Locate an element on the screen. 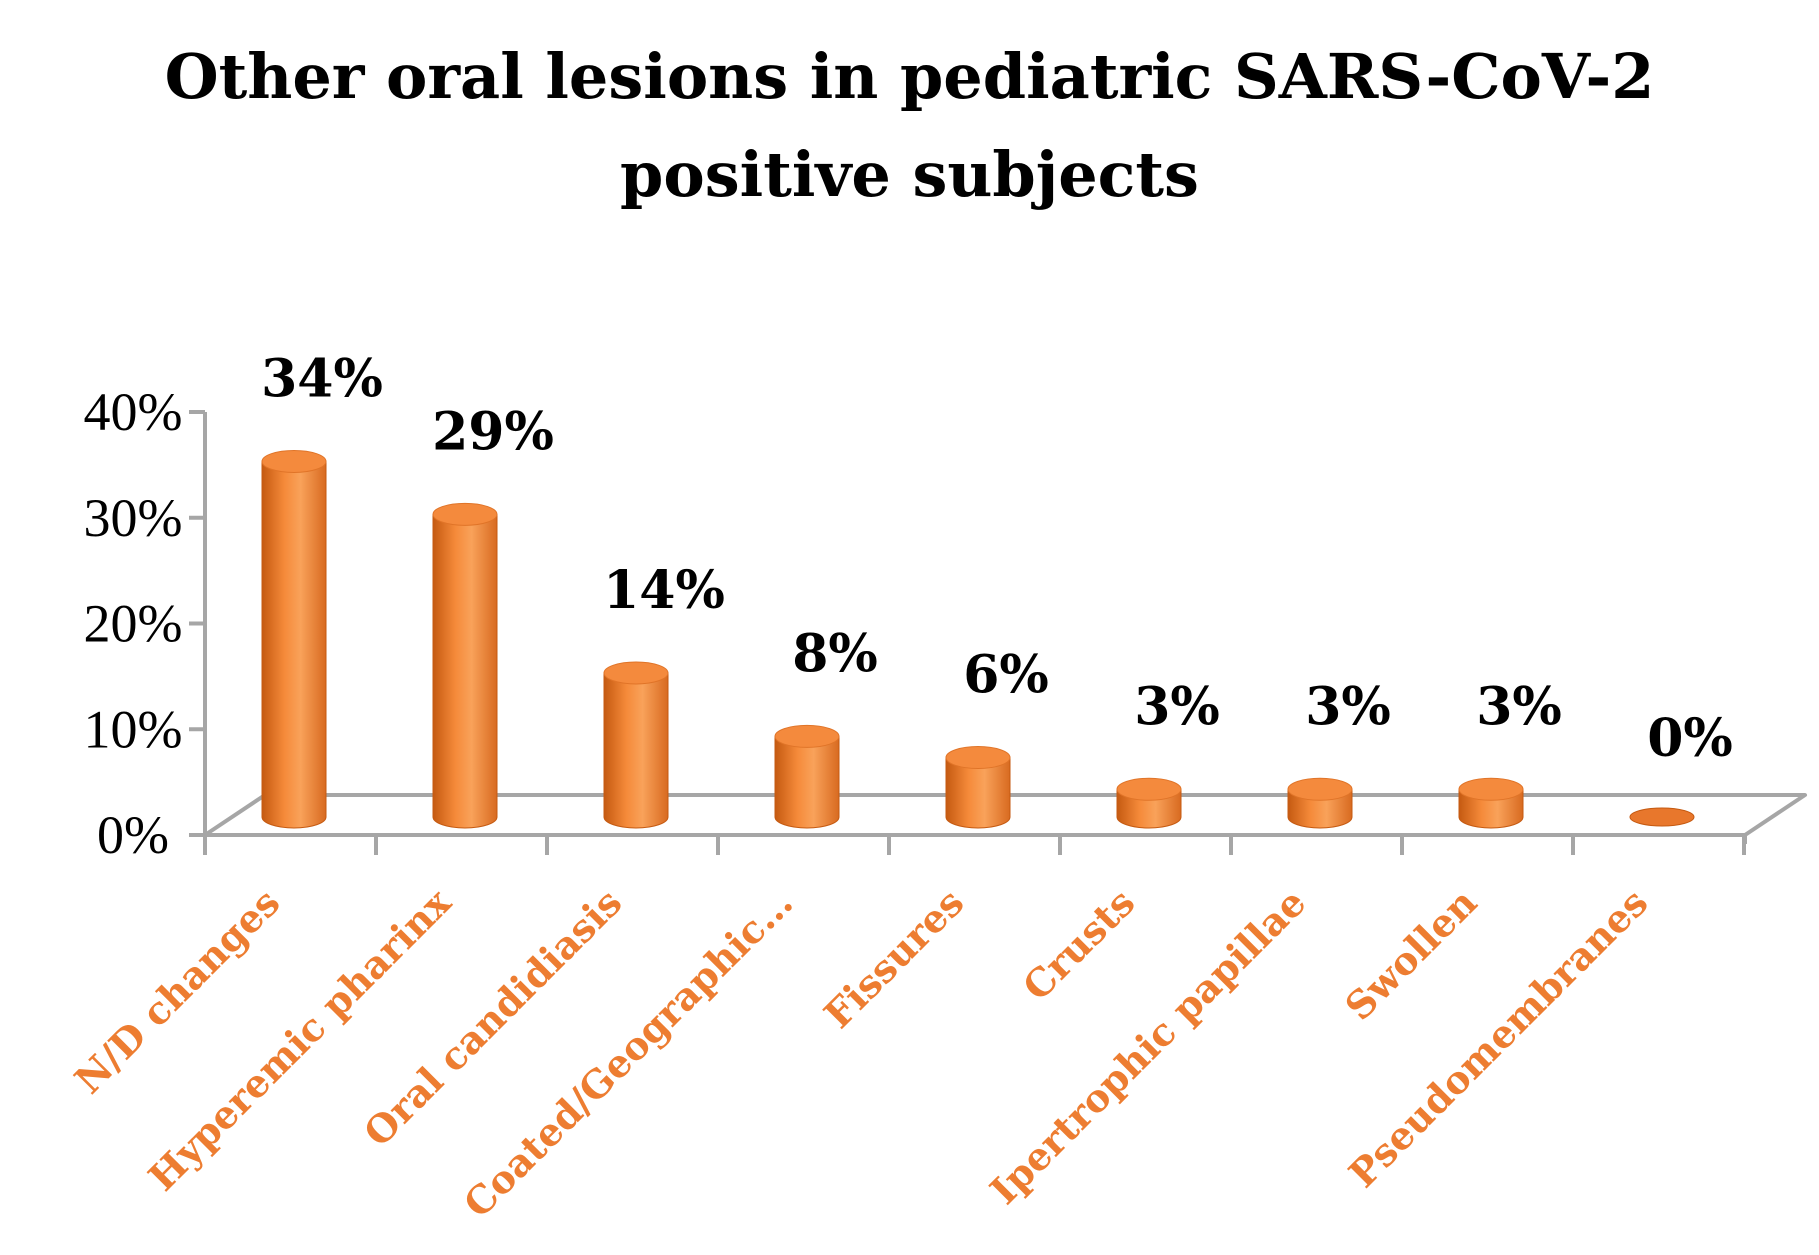 The width and height of the screenshot is (1819, 1255). category-label: Pseudomembranes is located at coordinates (1498, 1038).